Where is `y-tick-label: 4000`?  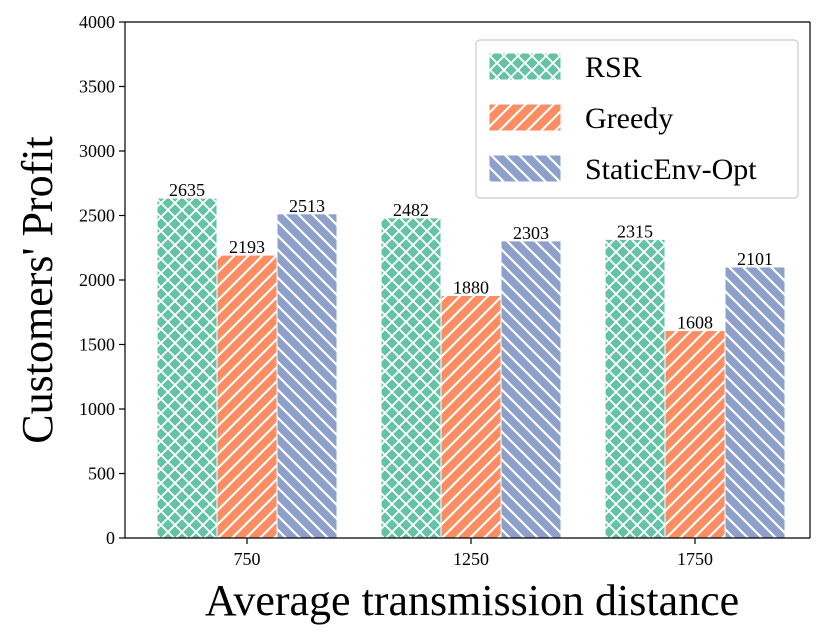 y-tick-label: 4000 is located at coordinates (97, 22).